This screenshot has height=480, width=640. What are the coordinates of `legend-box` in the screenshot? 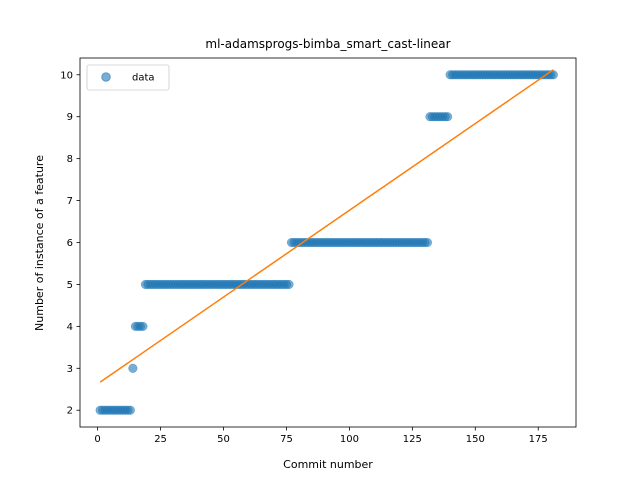 It's located at (128, 77).